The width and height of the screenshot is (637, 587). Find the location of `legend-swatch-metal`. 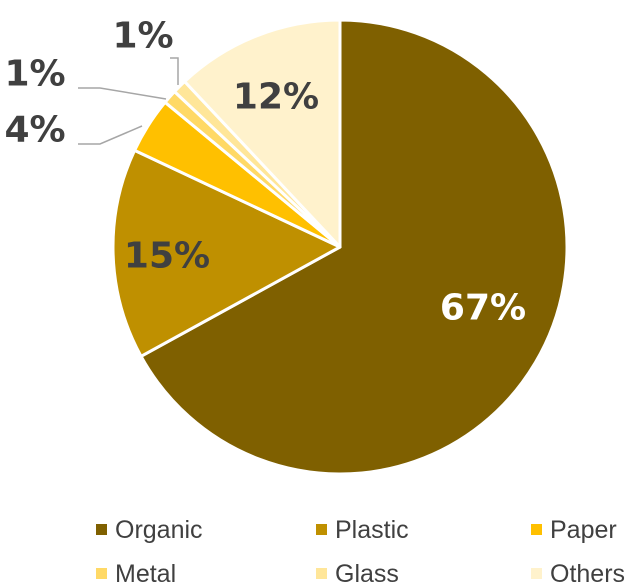

legend-swatch-metal is located at coordinates (101, 573).